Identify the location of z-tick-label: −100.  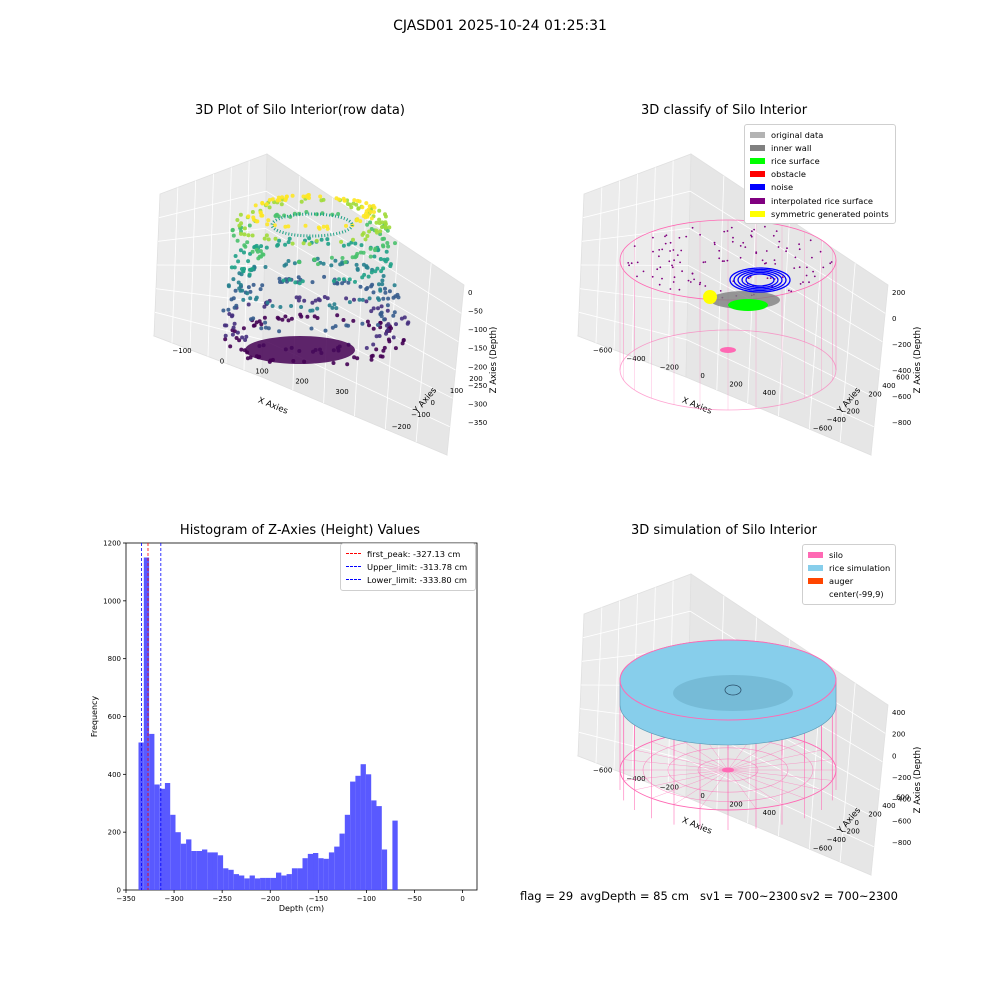
(477, 330).